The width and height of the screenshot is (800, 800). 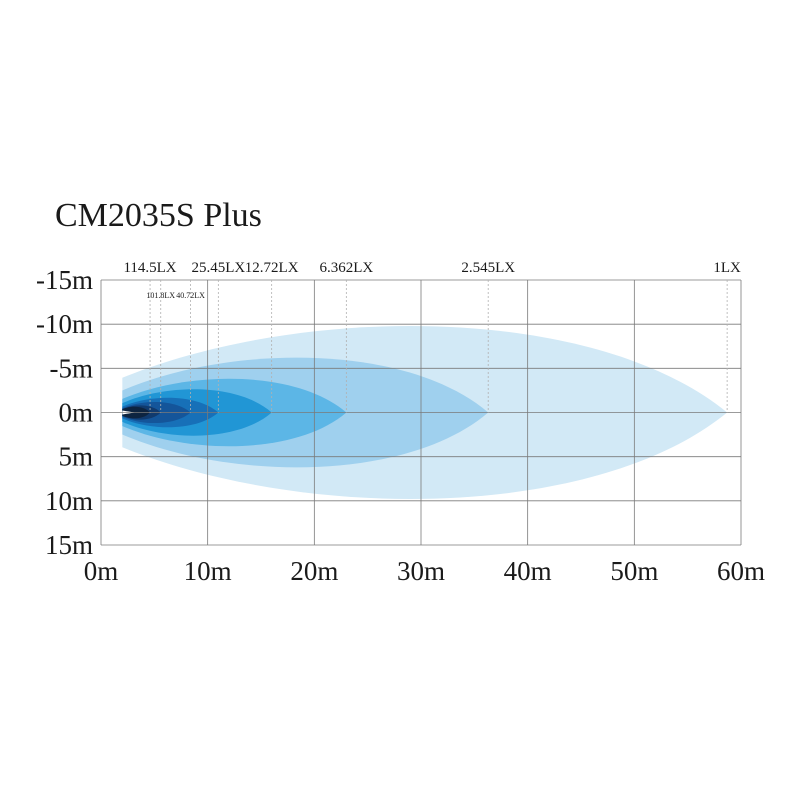 What do you see at coordinates (346, 268) in the screenshot?
I see `lux-label: 6.362LX` at bounding box center [346, 268].